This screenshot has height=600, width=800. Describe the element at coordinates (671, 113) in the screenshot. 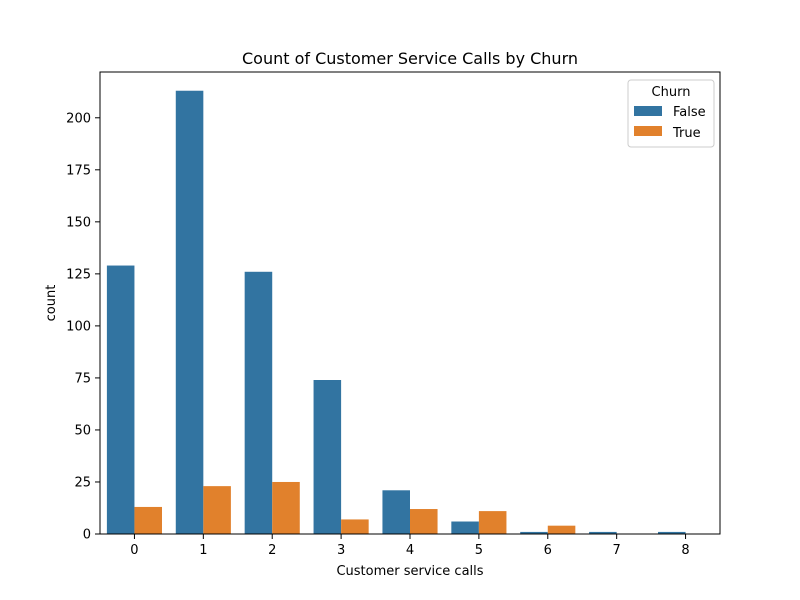

I see `legend: Churn False True` at that location.